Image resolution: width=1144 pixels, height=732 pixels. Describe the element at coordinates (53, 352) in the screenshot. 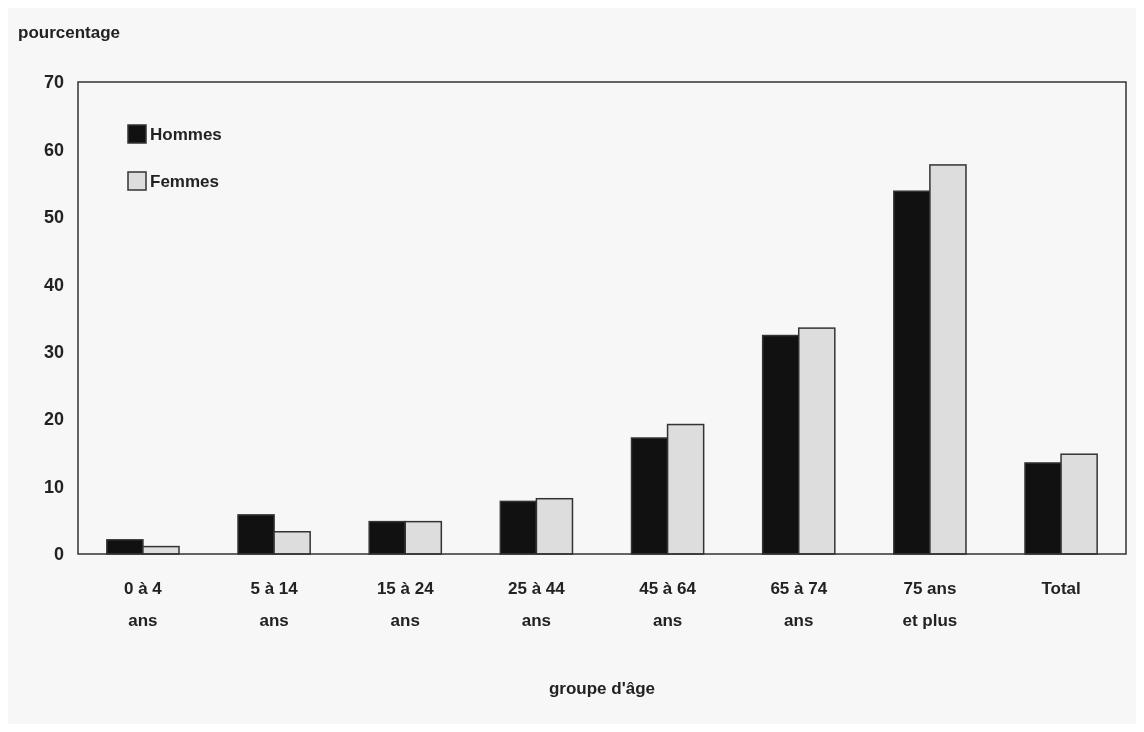

I see `y-tick-label: 30` at that location.